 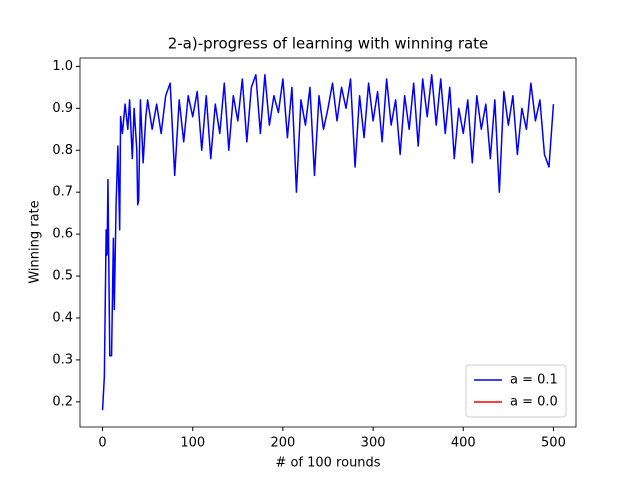 I want to click on legend-label: a = 0.0, so click(x=534, y=402).